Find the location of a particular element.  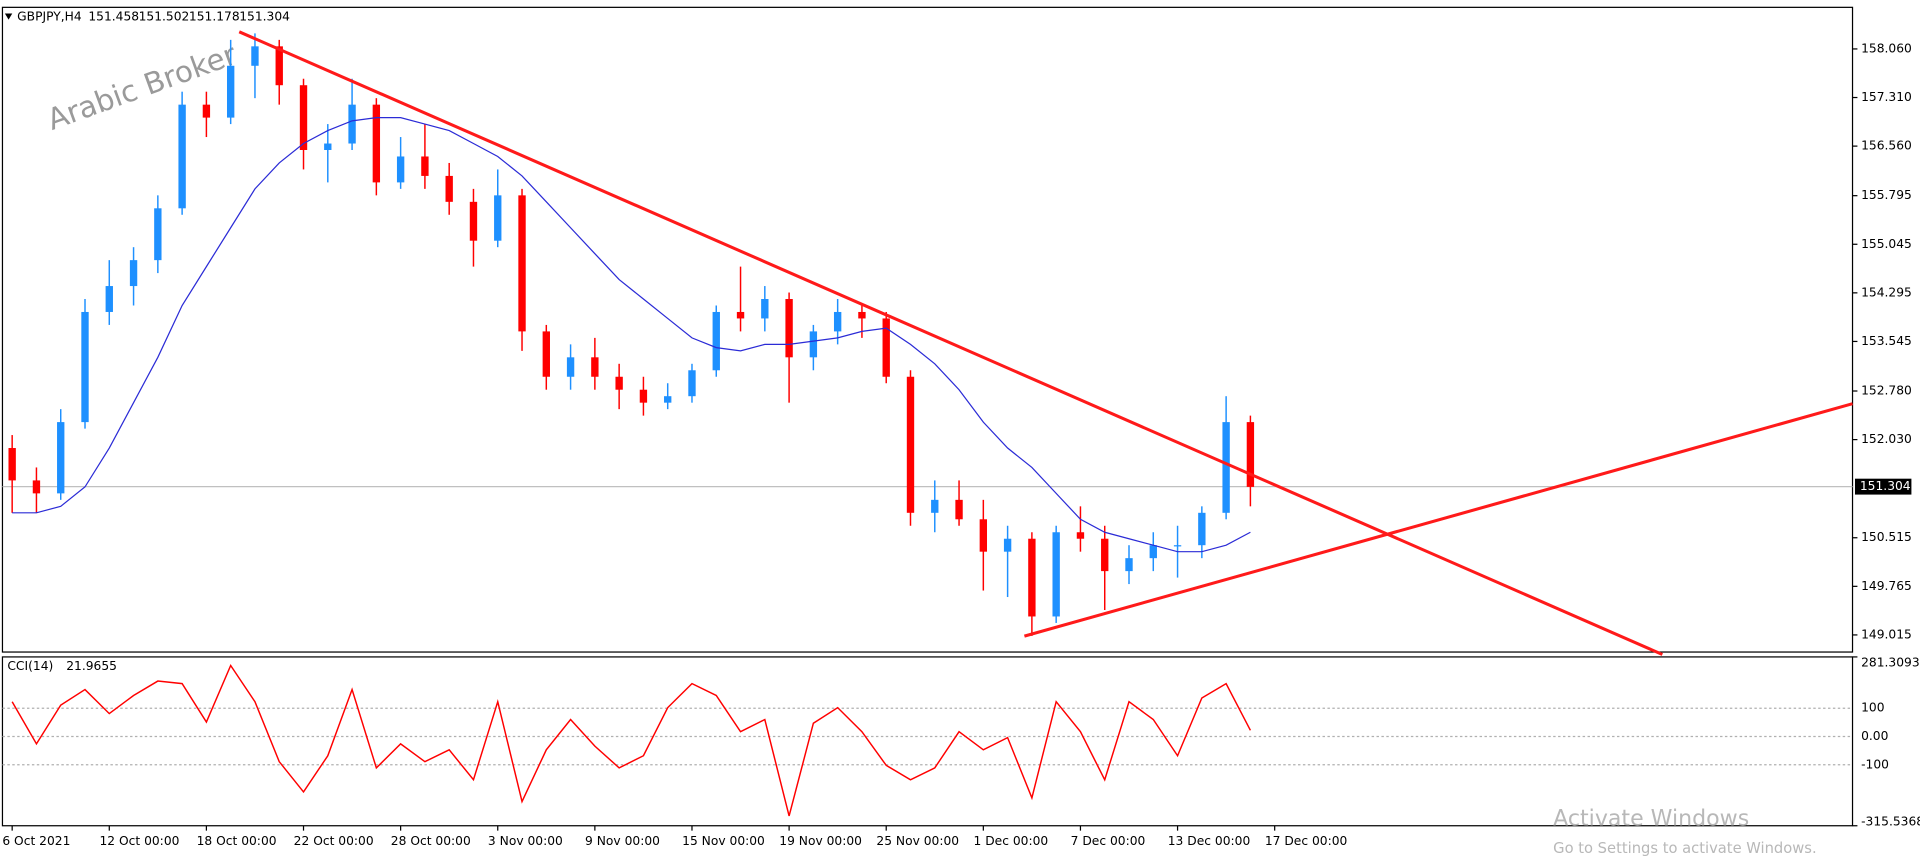

current-price-box is located at coordinates (1883, 486).